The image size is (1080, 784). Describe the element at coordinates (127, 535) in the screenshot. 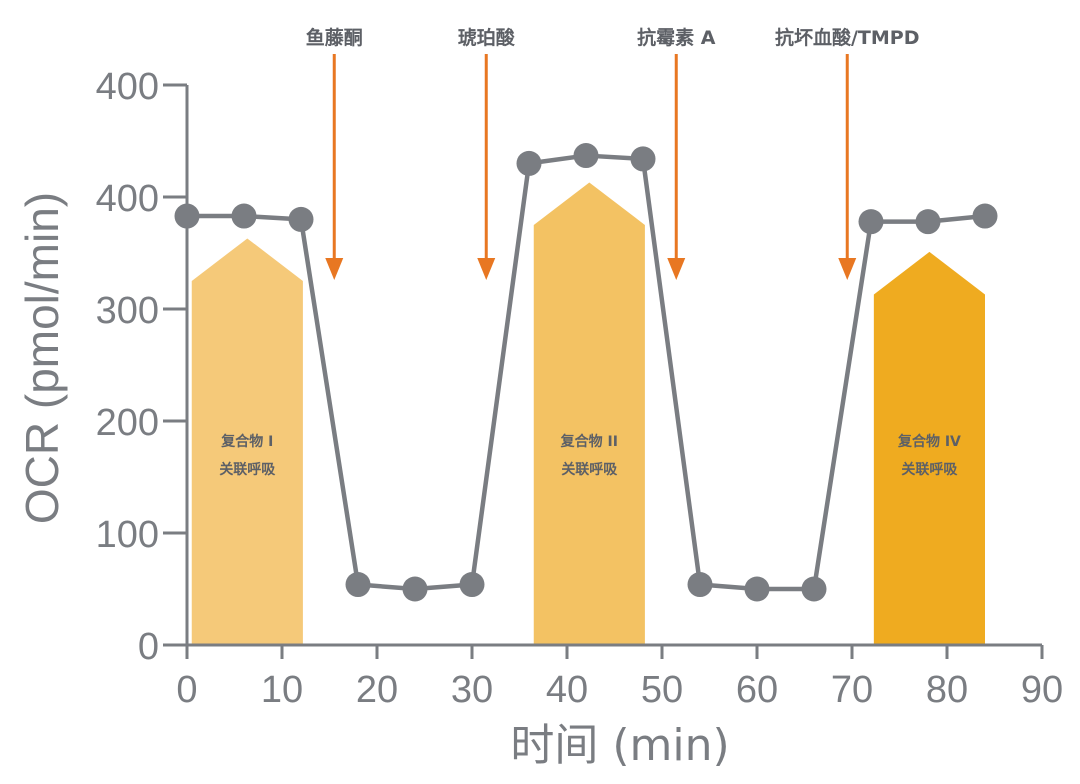

I see `y-tick-label: 100` at that location.